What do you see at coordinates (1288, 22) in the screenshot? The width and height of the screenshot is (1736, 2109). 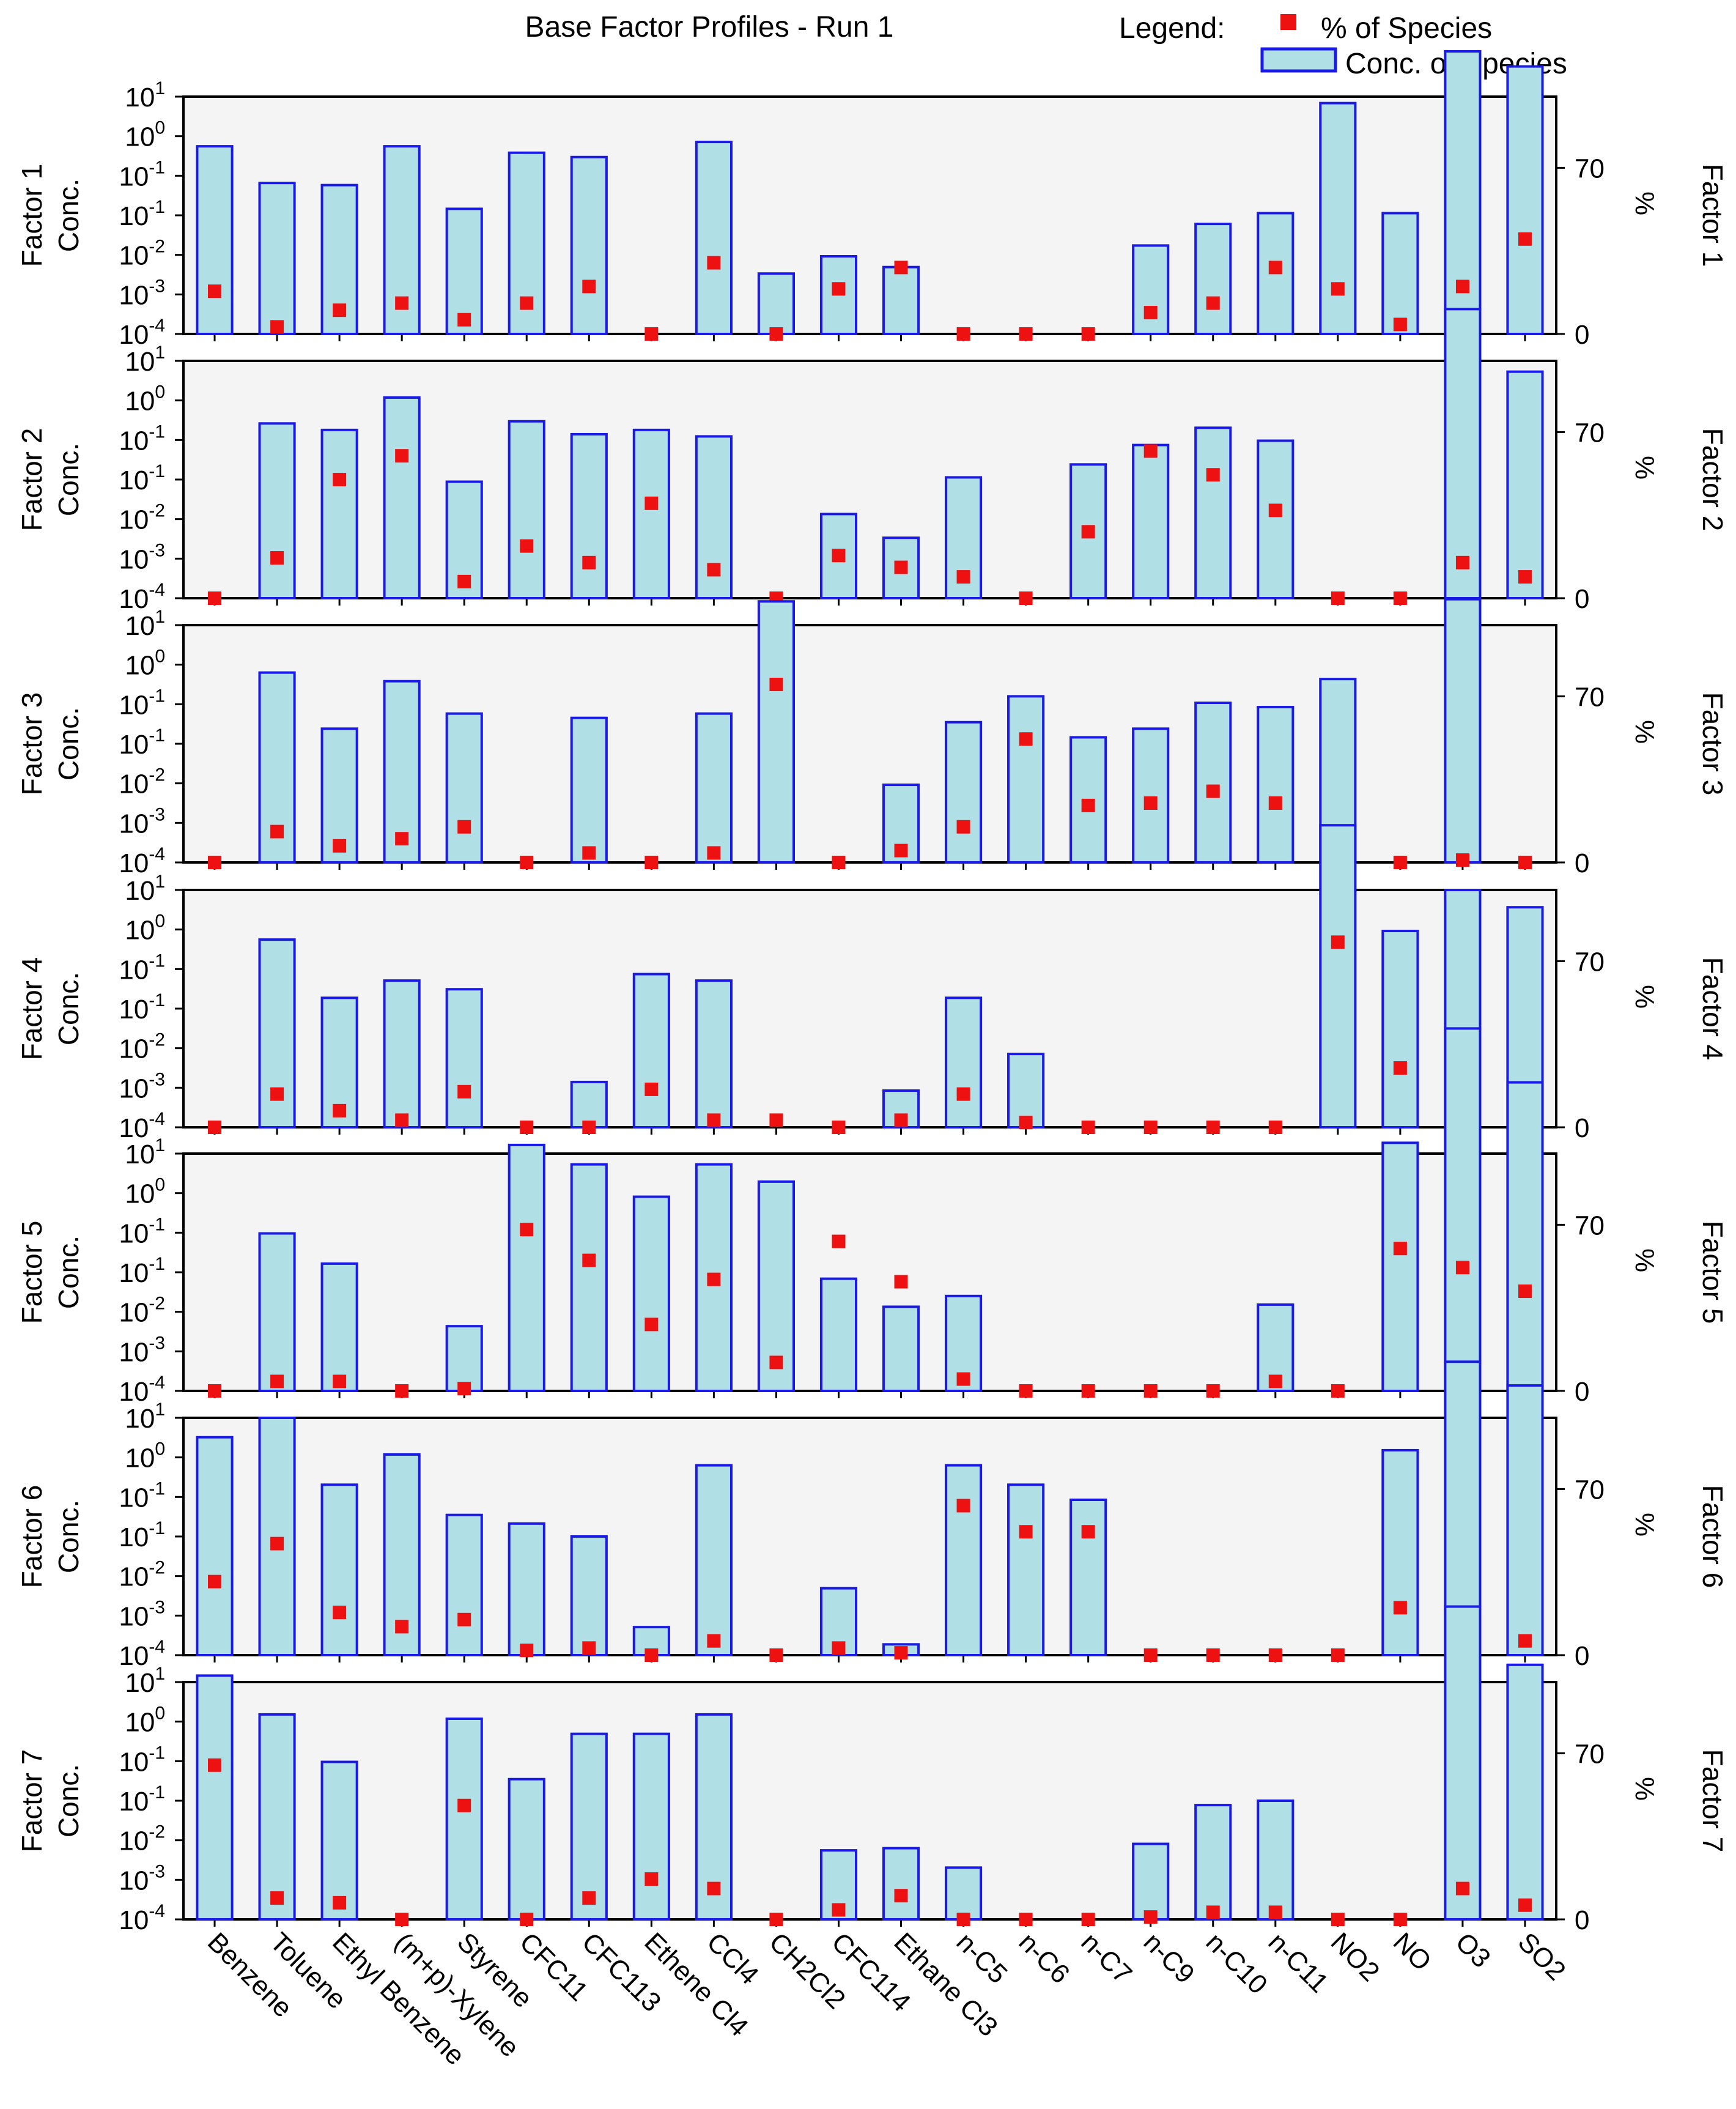 I see `legend-percent-marker` at bounding box center [1288, 22].